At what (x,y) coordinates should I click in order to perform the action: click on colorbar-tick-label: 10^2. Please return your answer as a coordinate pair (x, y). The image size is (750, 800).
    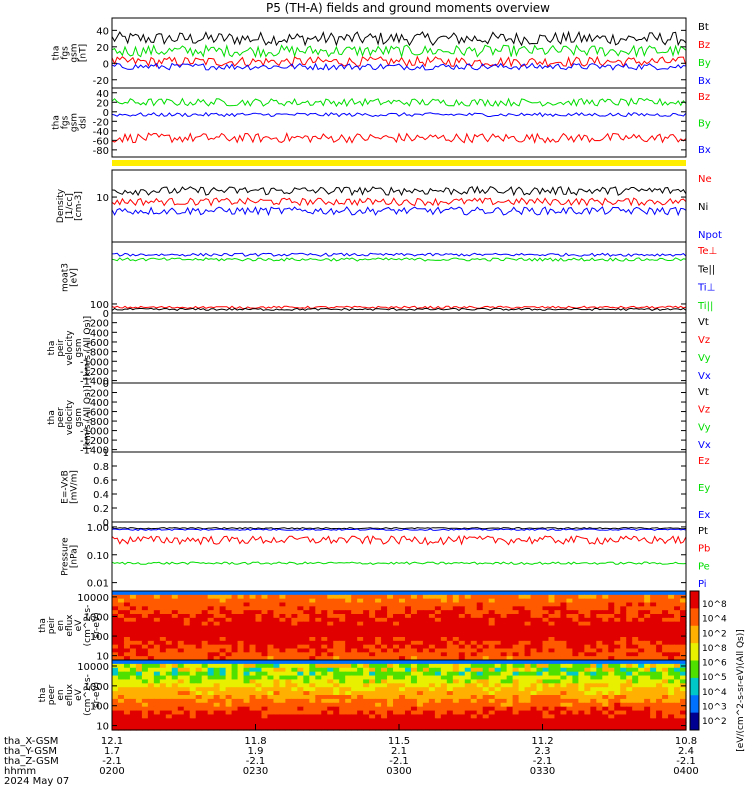
    Looking at the image, I should click on (714, 722).